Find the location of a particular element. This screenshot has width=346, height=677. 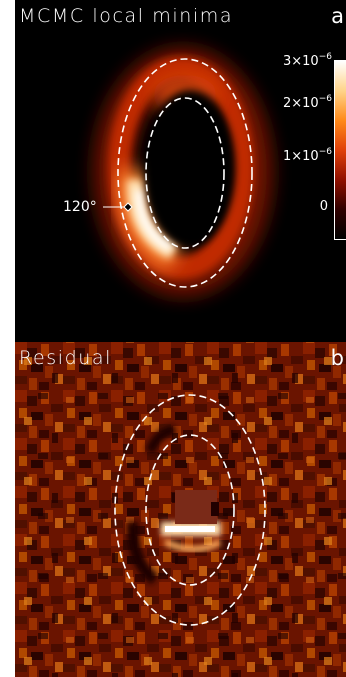

panel-b-letter: b is located at coordinates (337, 358).